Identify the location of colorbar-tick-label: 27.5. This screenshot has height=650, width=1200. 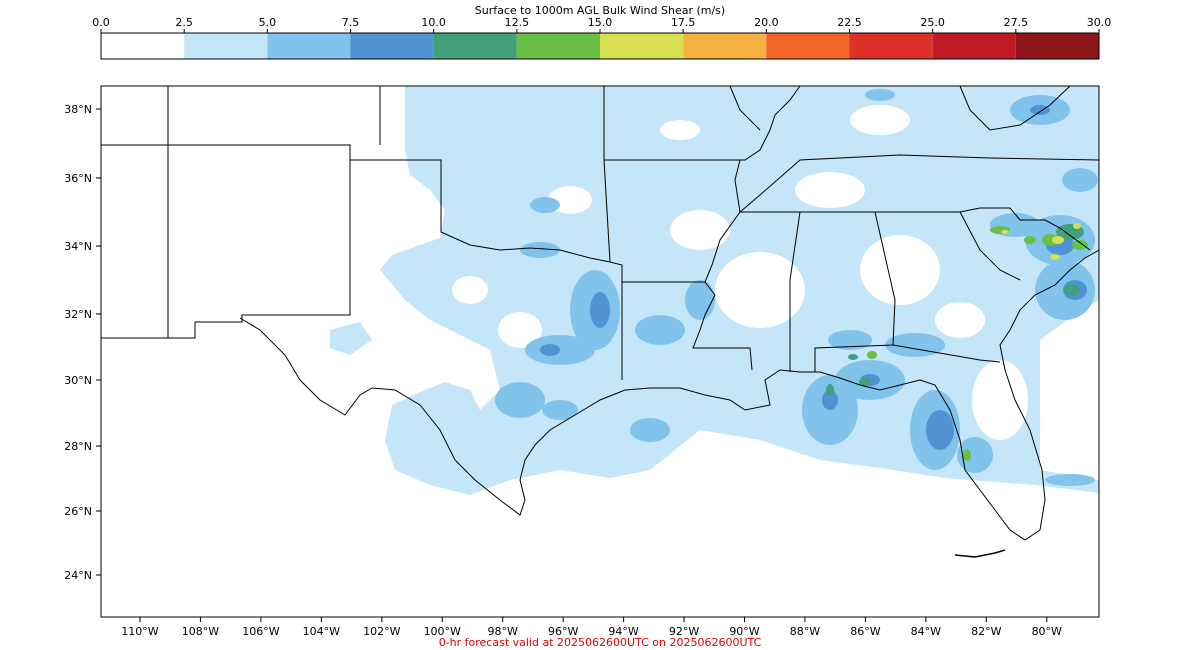
(1016, 22).